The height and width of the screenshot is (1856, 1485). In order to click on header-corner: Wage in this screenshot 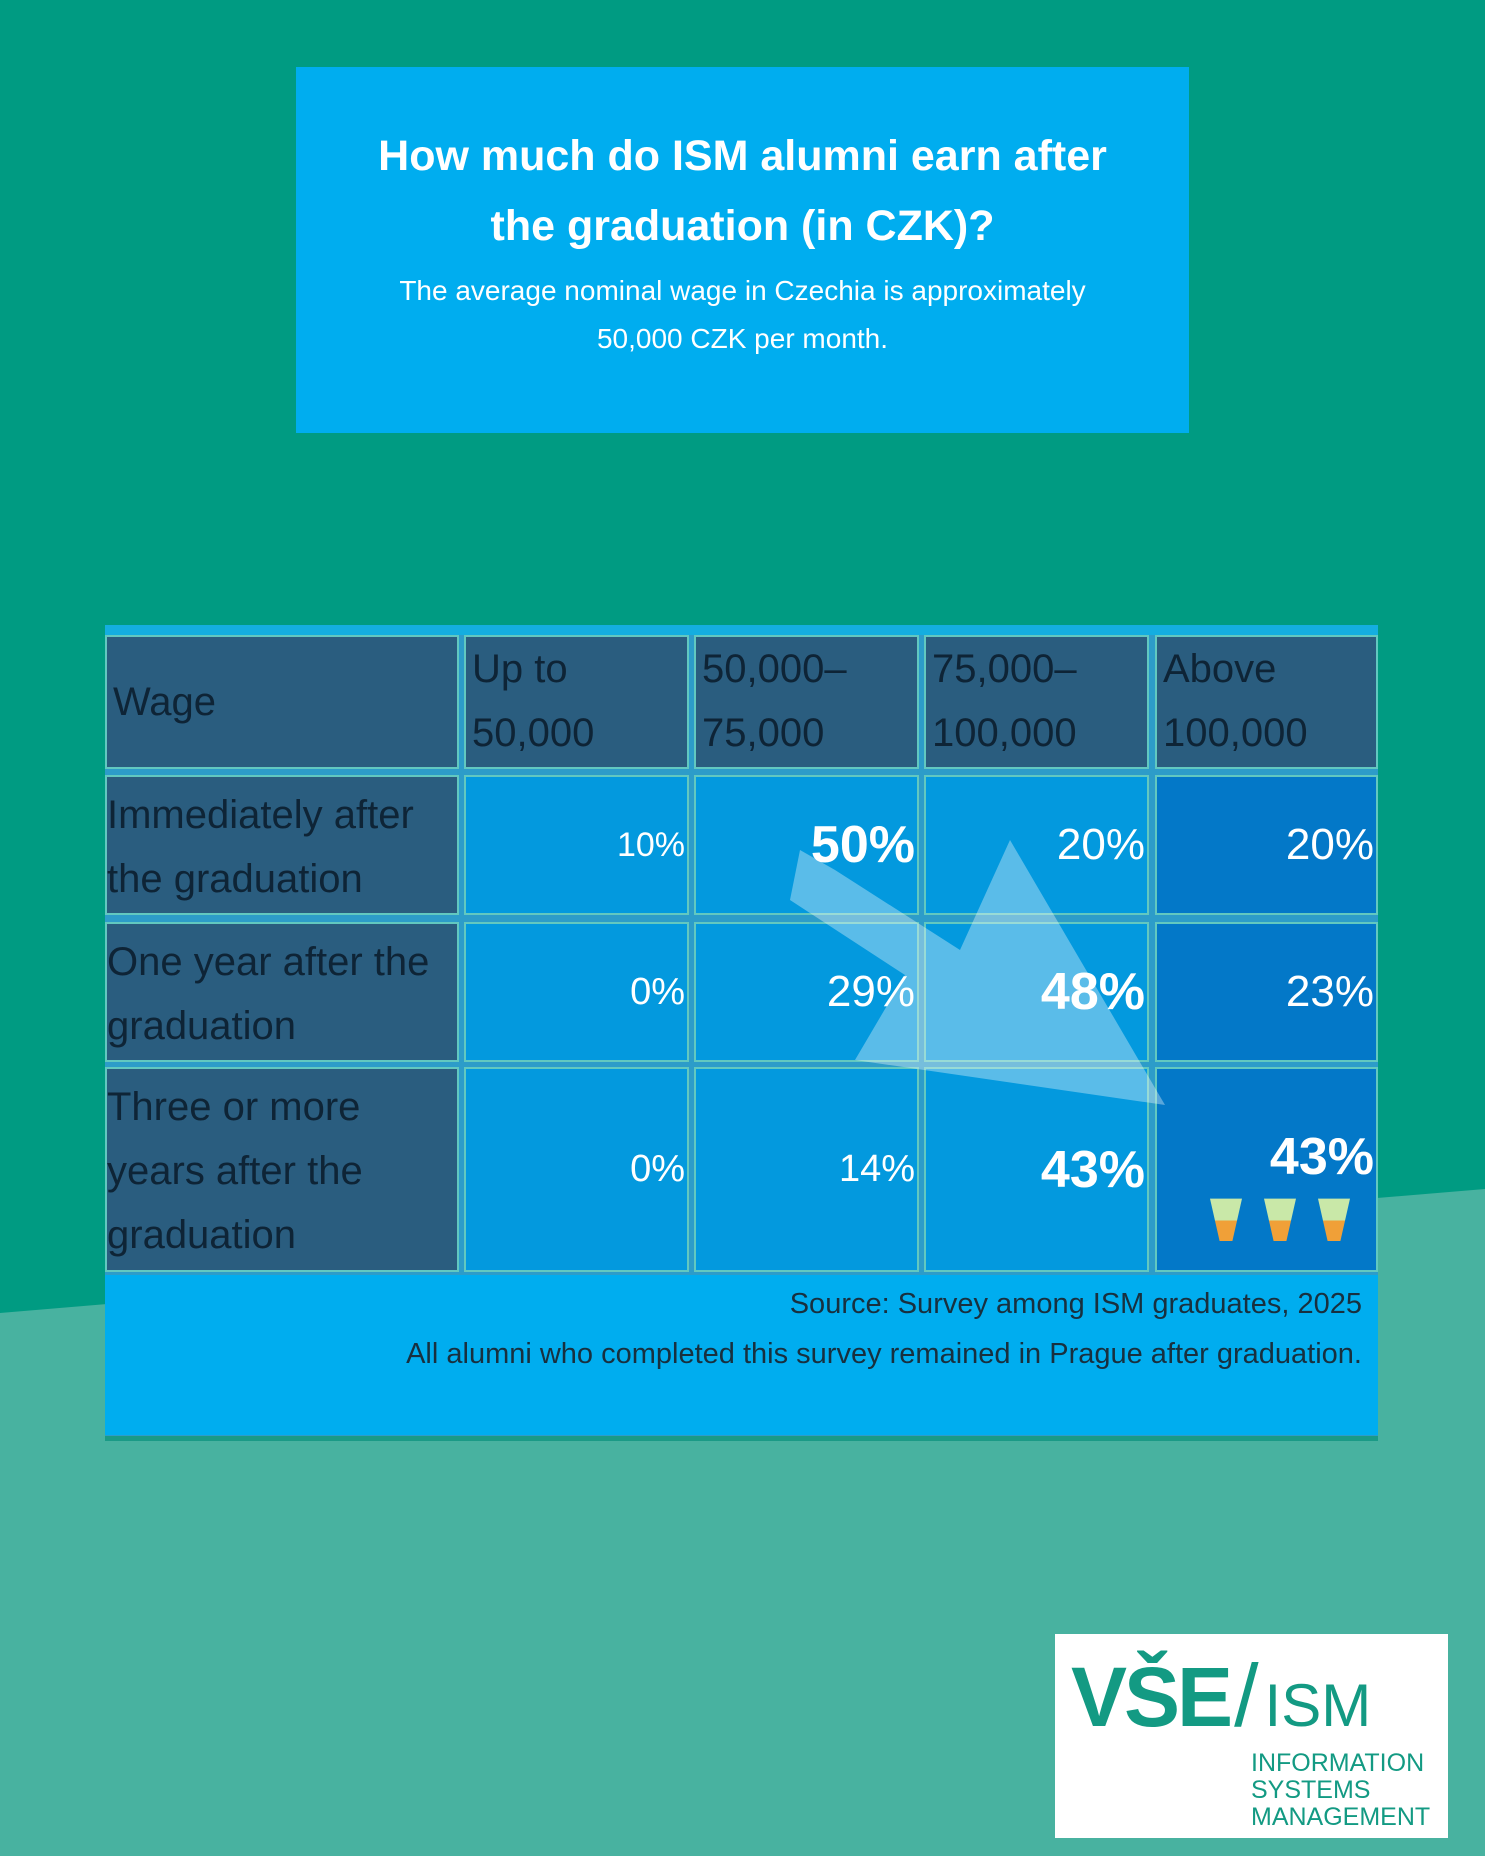, I will do `click(282, 702)`.